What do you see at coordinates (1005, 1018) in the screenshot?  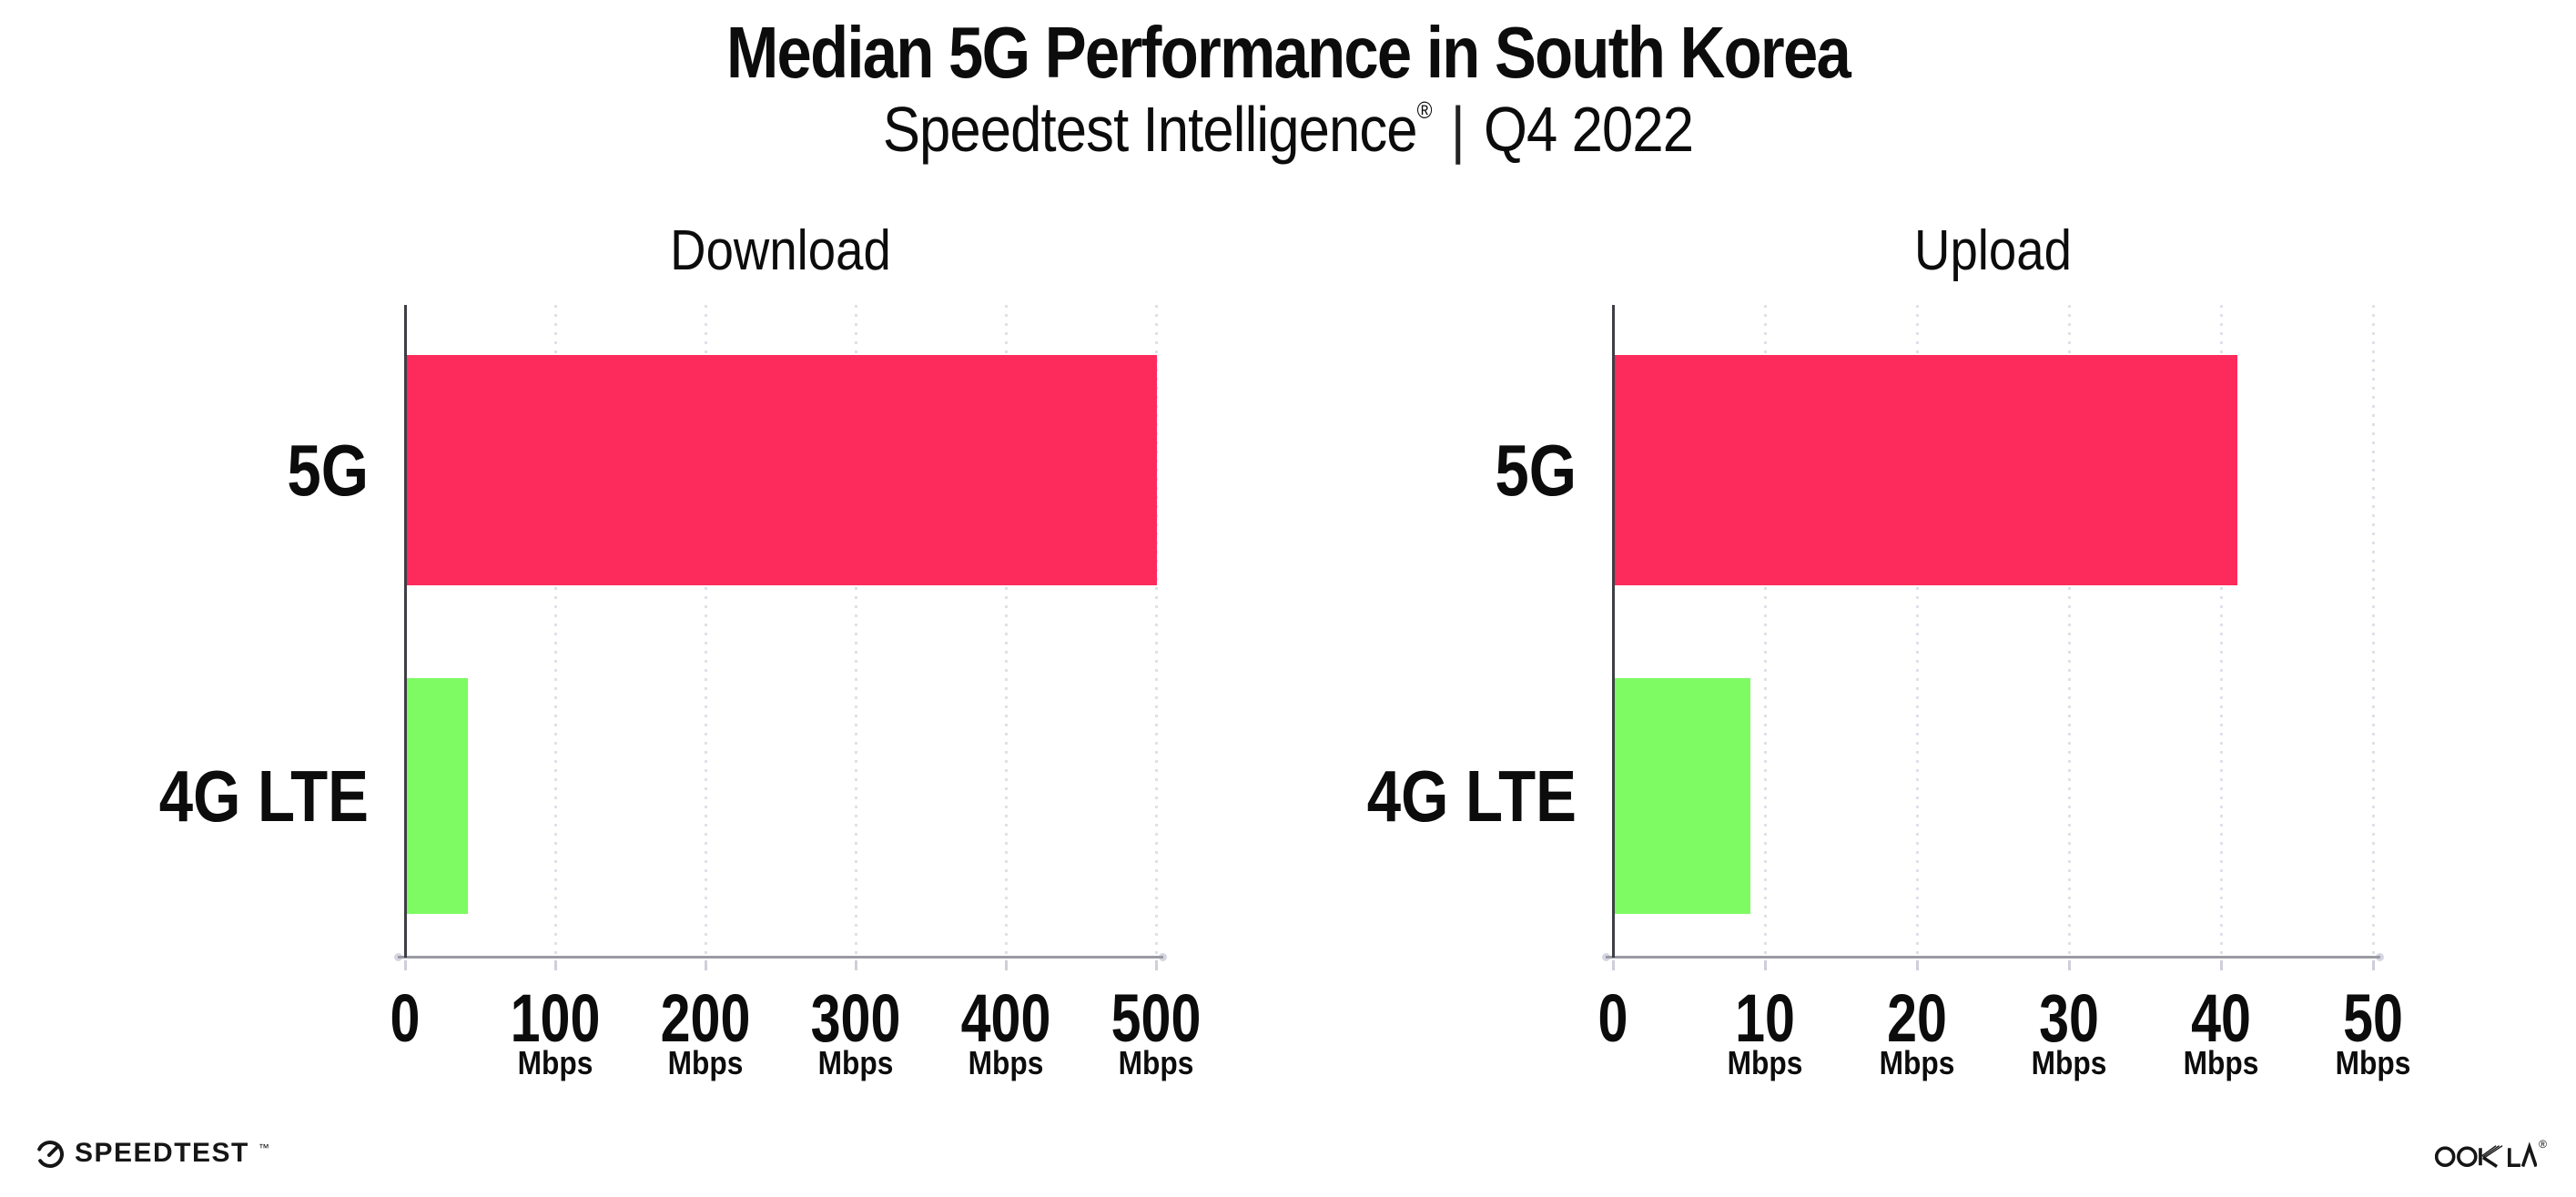 I see `download-tick-label-400: 400` at bounding box center [1005, 1018].